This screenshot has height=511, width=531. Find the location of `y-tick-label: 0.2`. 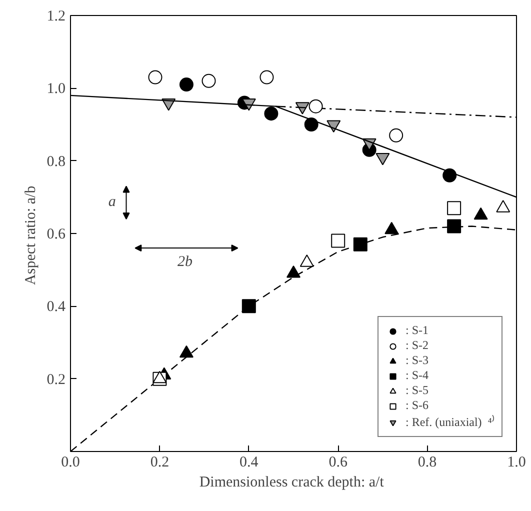

y-tick-label: 0.2 is located at coordinates (56, 380).